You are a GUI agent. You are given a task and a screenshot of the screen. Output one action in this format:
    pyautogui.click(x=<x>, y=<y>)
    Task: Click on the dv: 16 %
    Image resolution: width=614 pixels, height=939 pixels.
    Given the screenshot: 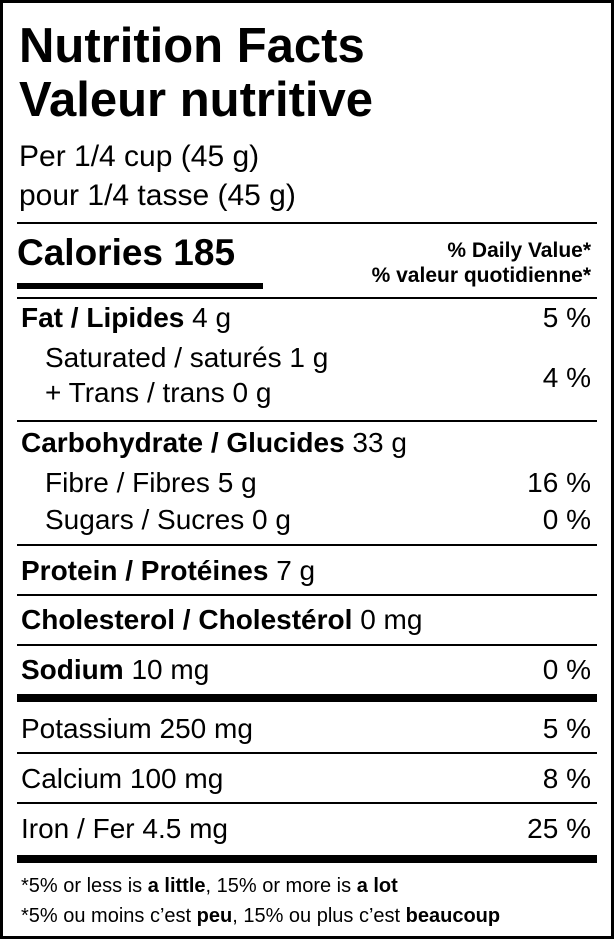 What is the action you would take?
    pyautogui.click(x=559, y=482)
    